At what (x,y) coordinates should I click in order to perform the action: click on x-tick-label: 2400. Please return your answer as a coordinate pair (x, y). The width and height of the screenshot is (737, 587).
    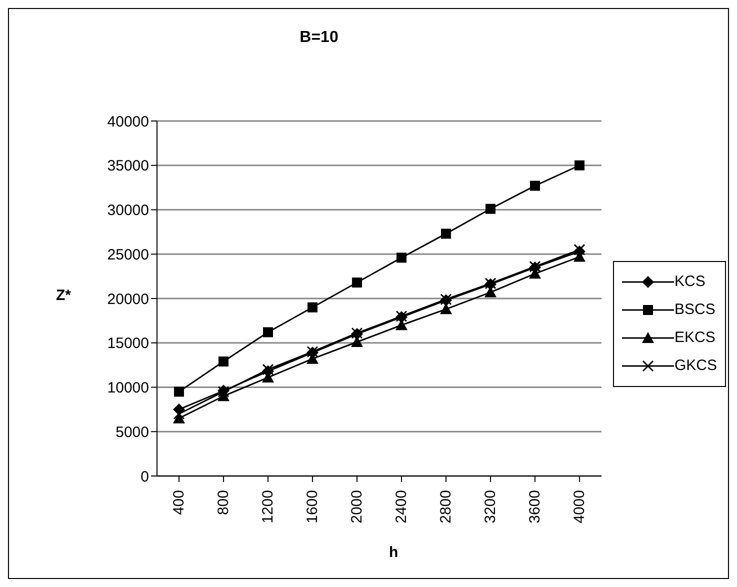
    Looking at the image, I should click on (401, 507).